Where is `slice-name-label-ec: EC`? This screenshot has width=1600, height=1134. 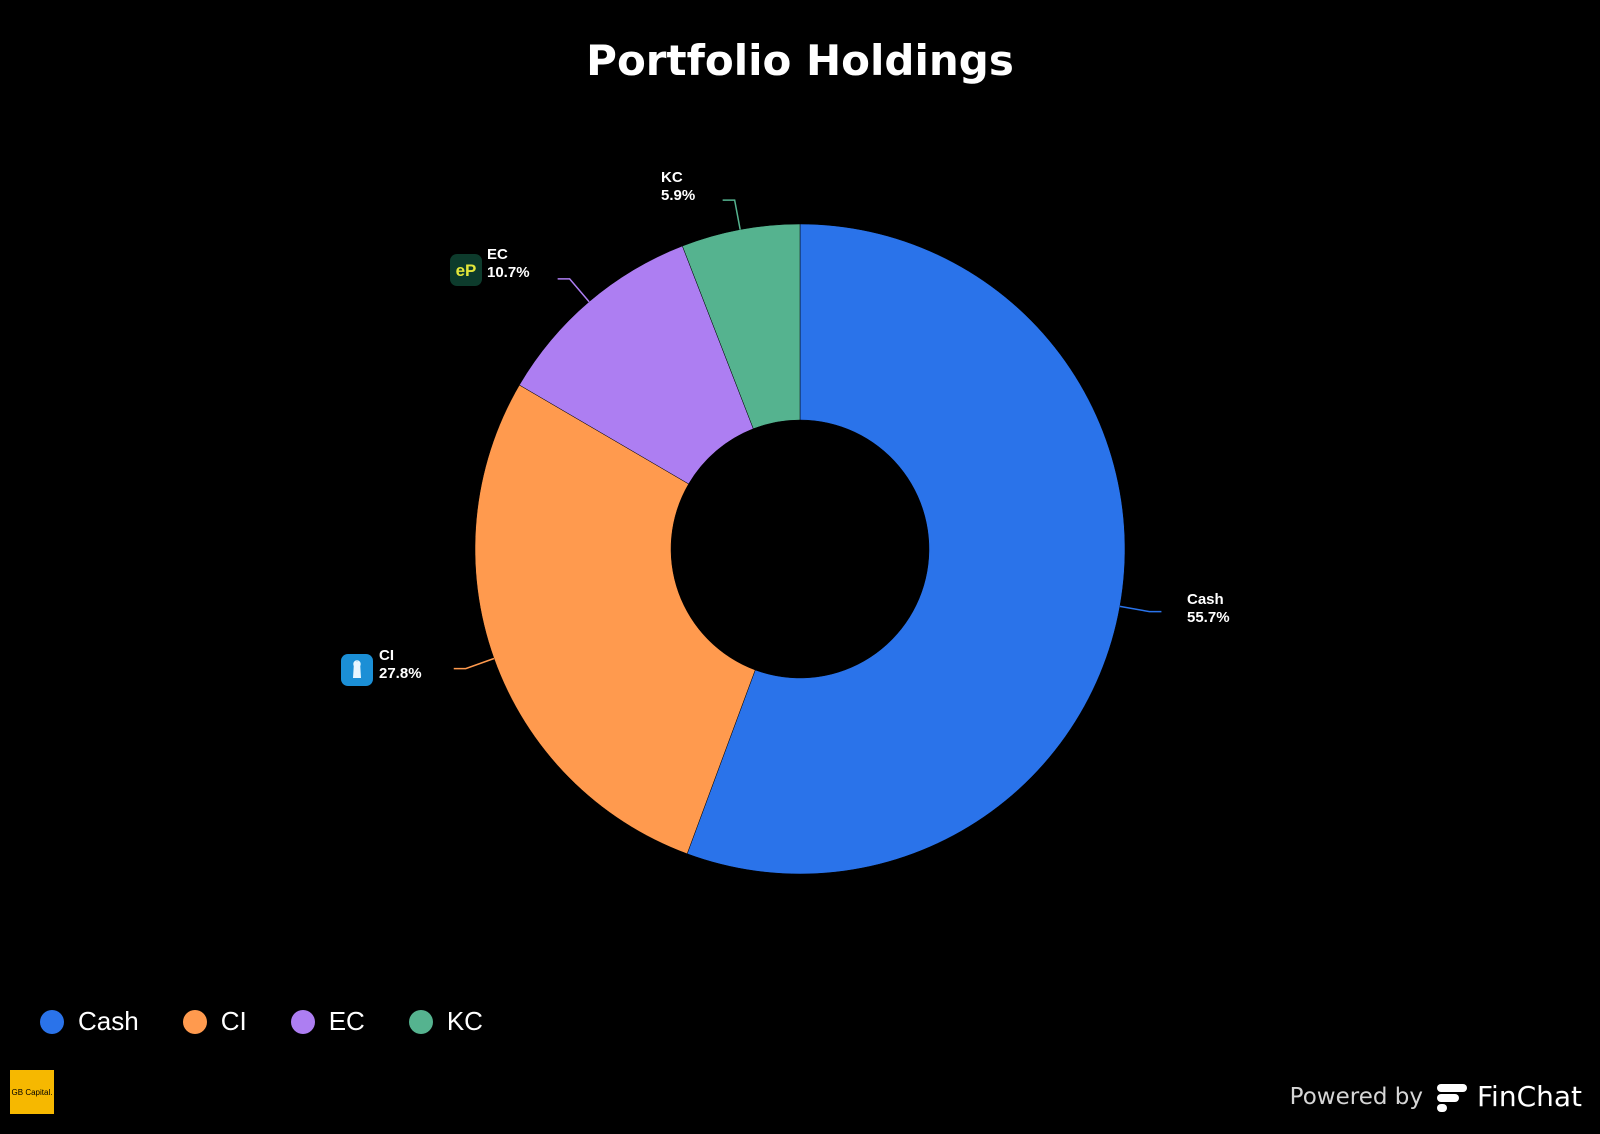
slice-name-label-ec: EC is located at coordinates (497, 254).